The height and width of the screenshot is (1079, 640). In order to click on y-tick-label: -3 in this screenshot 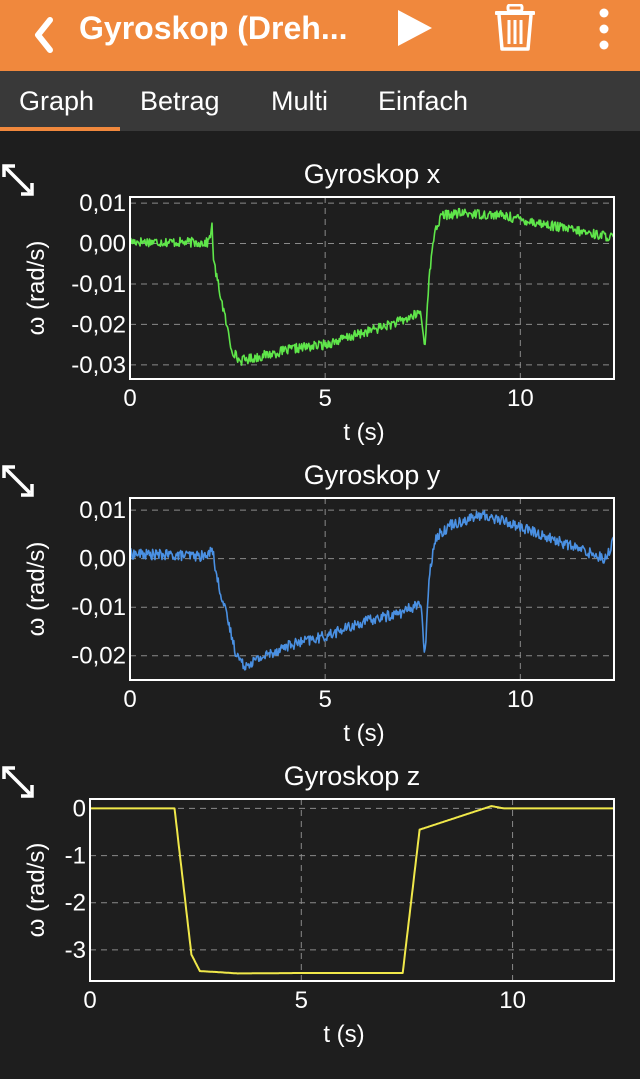, I will do `click(75, 950)`.